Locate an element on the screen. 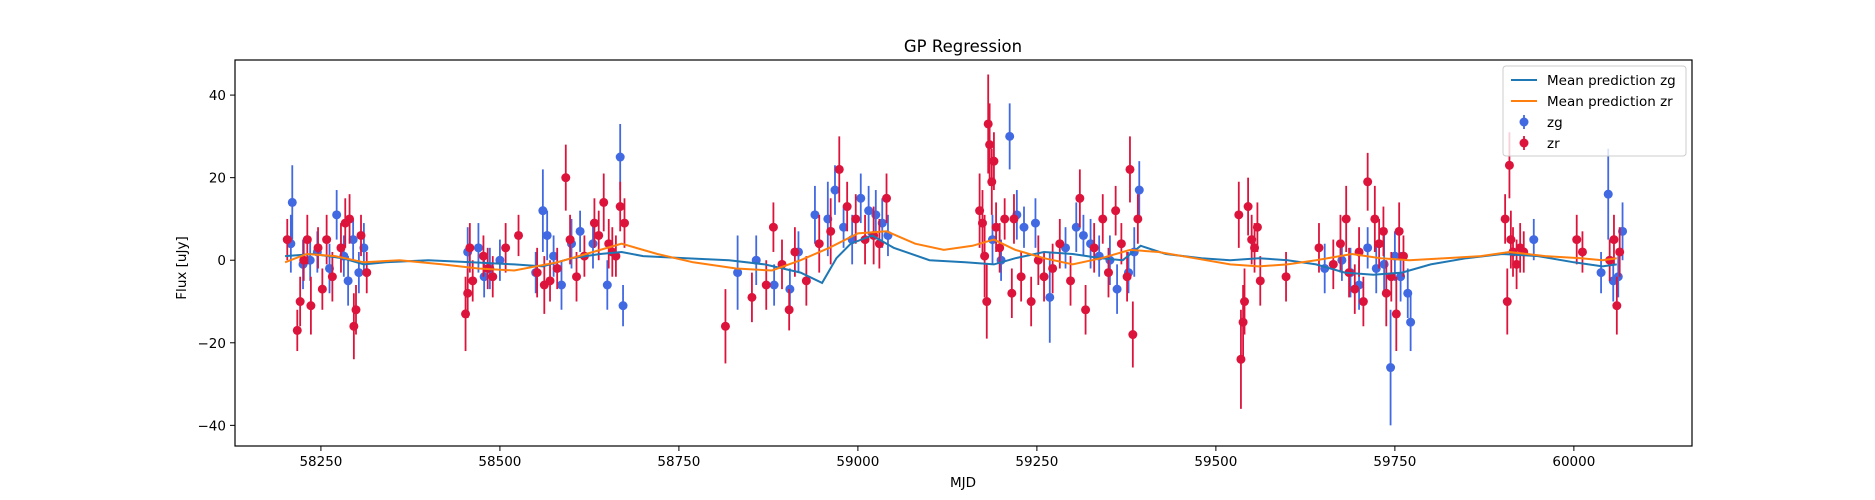 The image size is (1875, 500). legend-label: Mean prediction zg is located at coordinates (1611, 81).